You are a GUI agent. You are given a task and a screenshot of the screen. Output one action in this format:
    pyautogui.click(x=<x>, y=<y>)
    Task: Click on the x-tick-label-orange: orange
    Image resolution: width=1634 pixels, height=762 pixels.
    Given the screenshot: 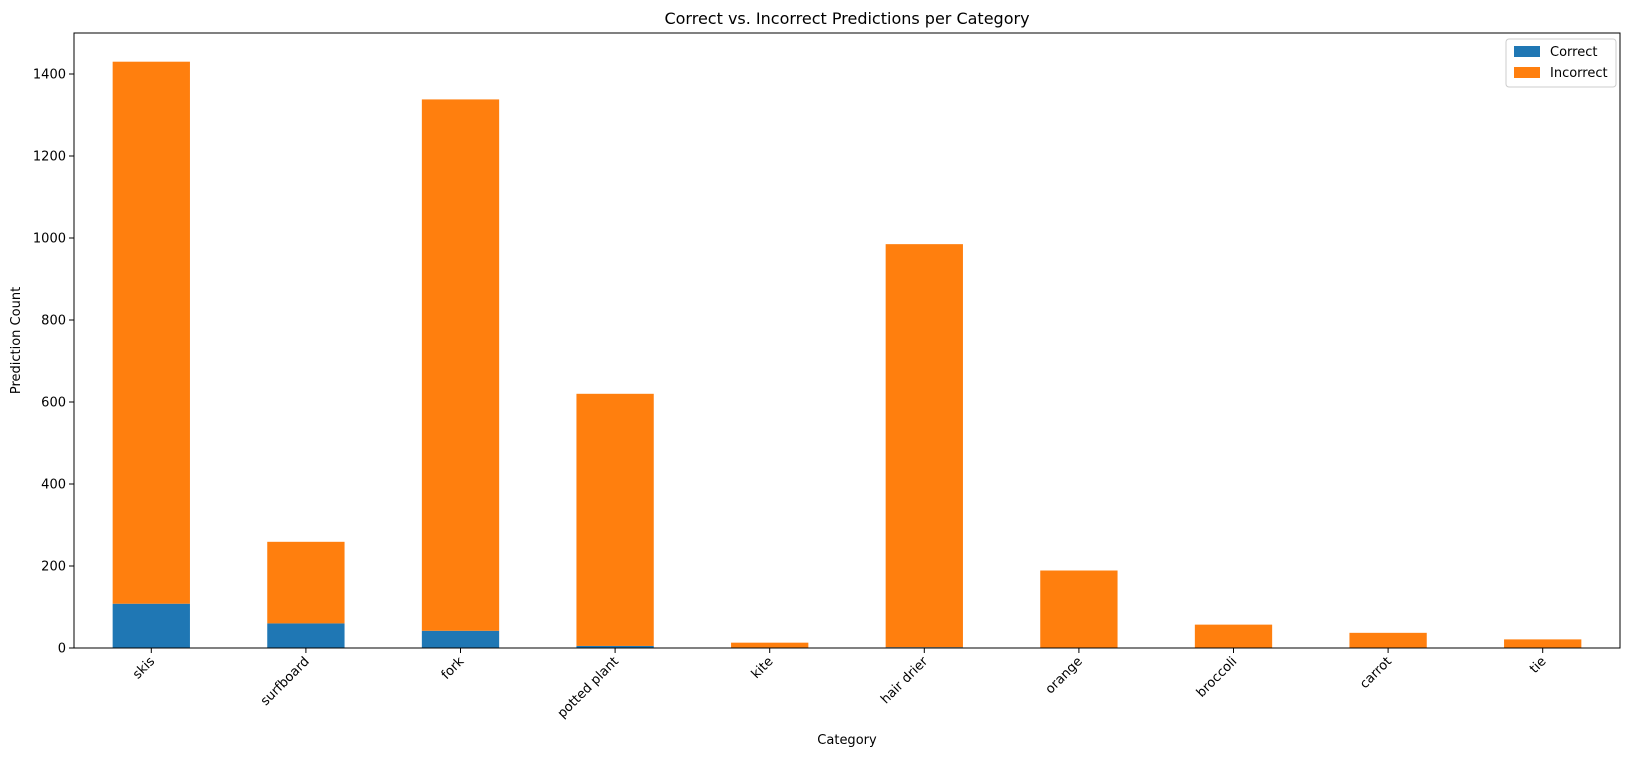 What is the action you would take?
    pyautogui.click(x=1064, y=675)
    